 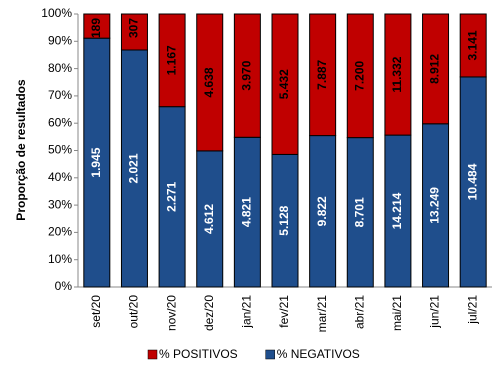 What do you see at coordinates (284, 311) in the screenshot?
I see `x-tick-label: fev/21` at bounding box center [284, 311].